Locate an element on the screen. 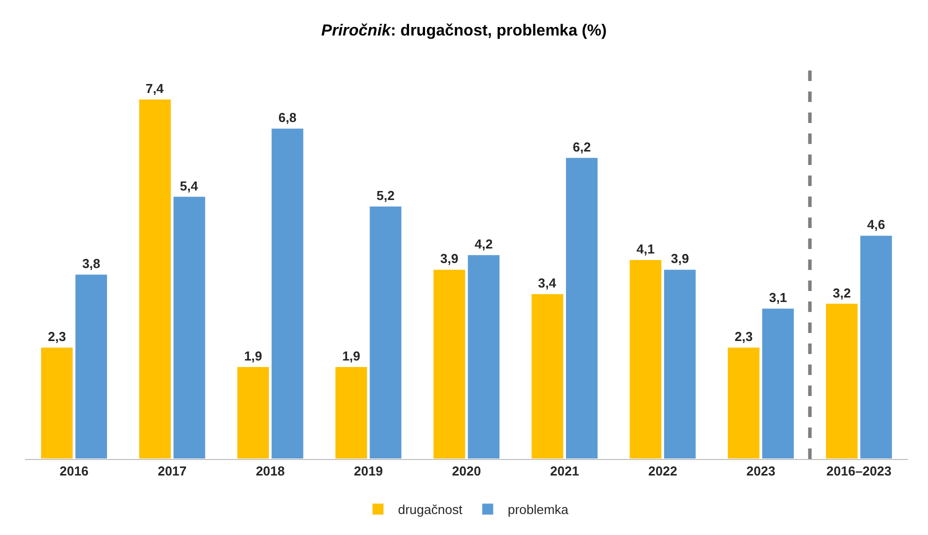 The height and width of the screenshot is (535, 928). data-label: 7,4 is located at coordinates (155, 88).